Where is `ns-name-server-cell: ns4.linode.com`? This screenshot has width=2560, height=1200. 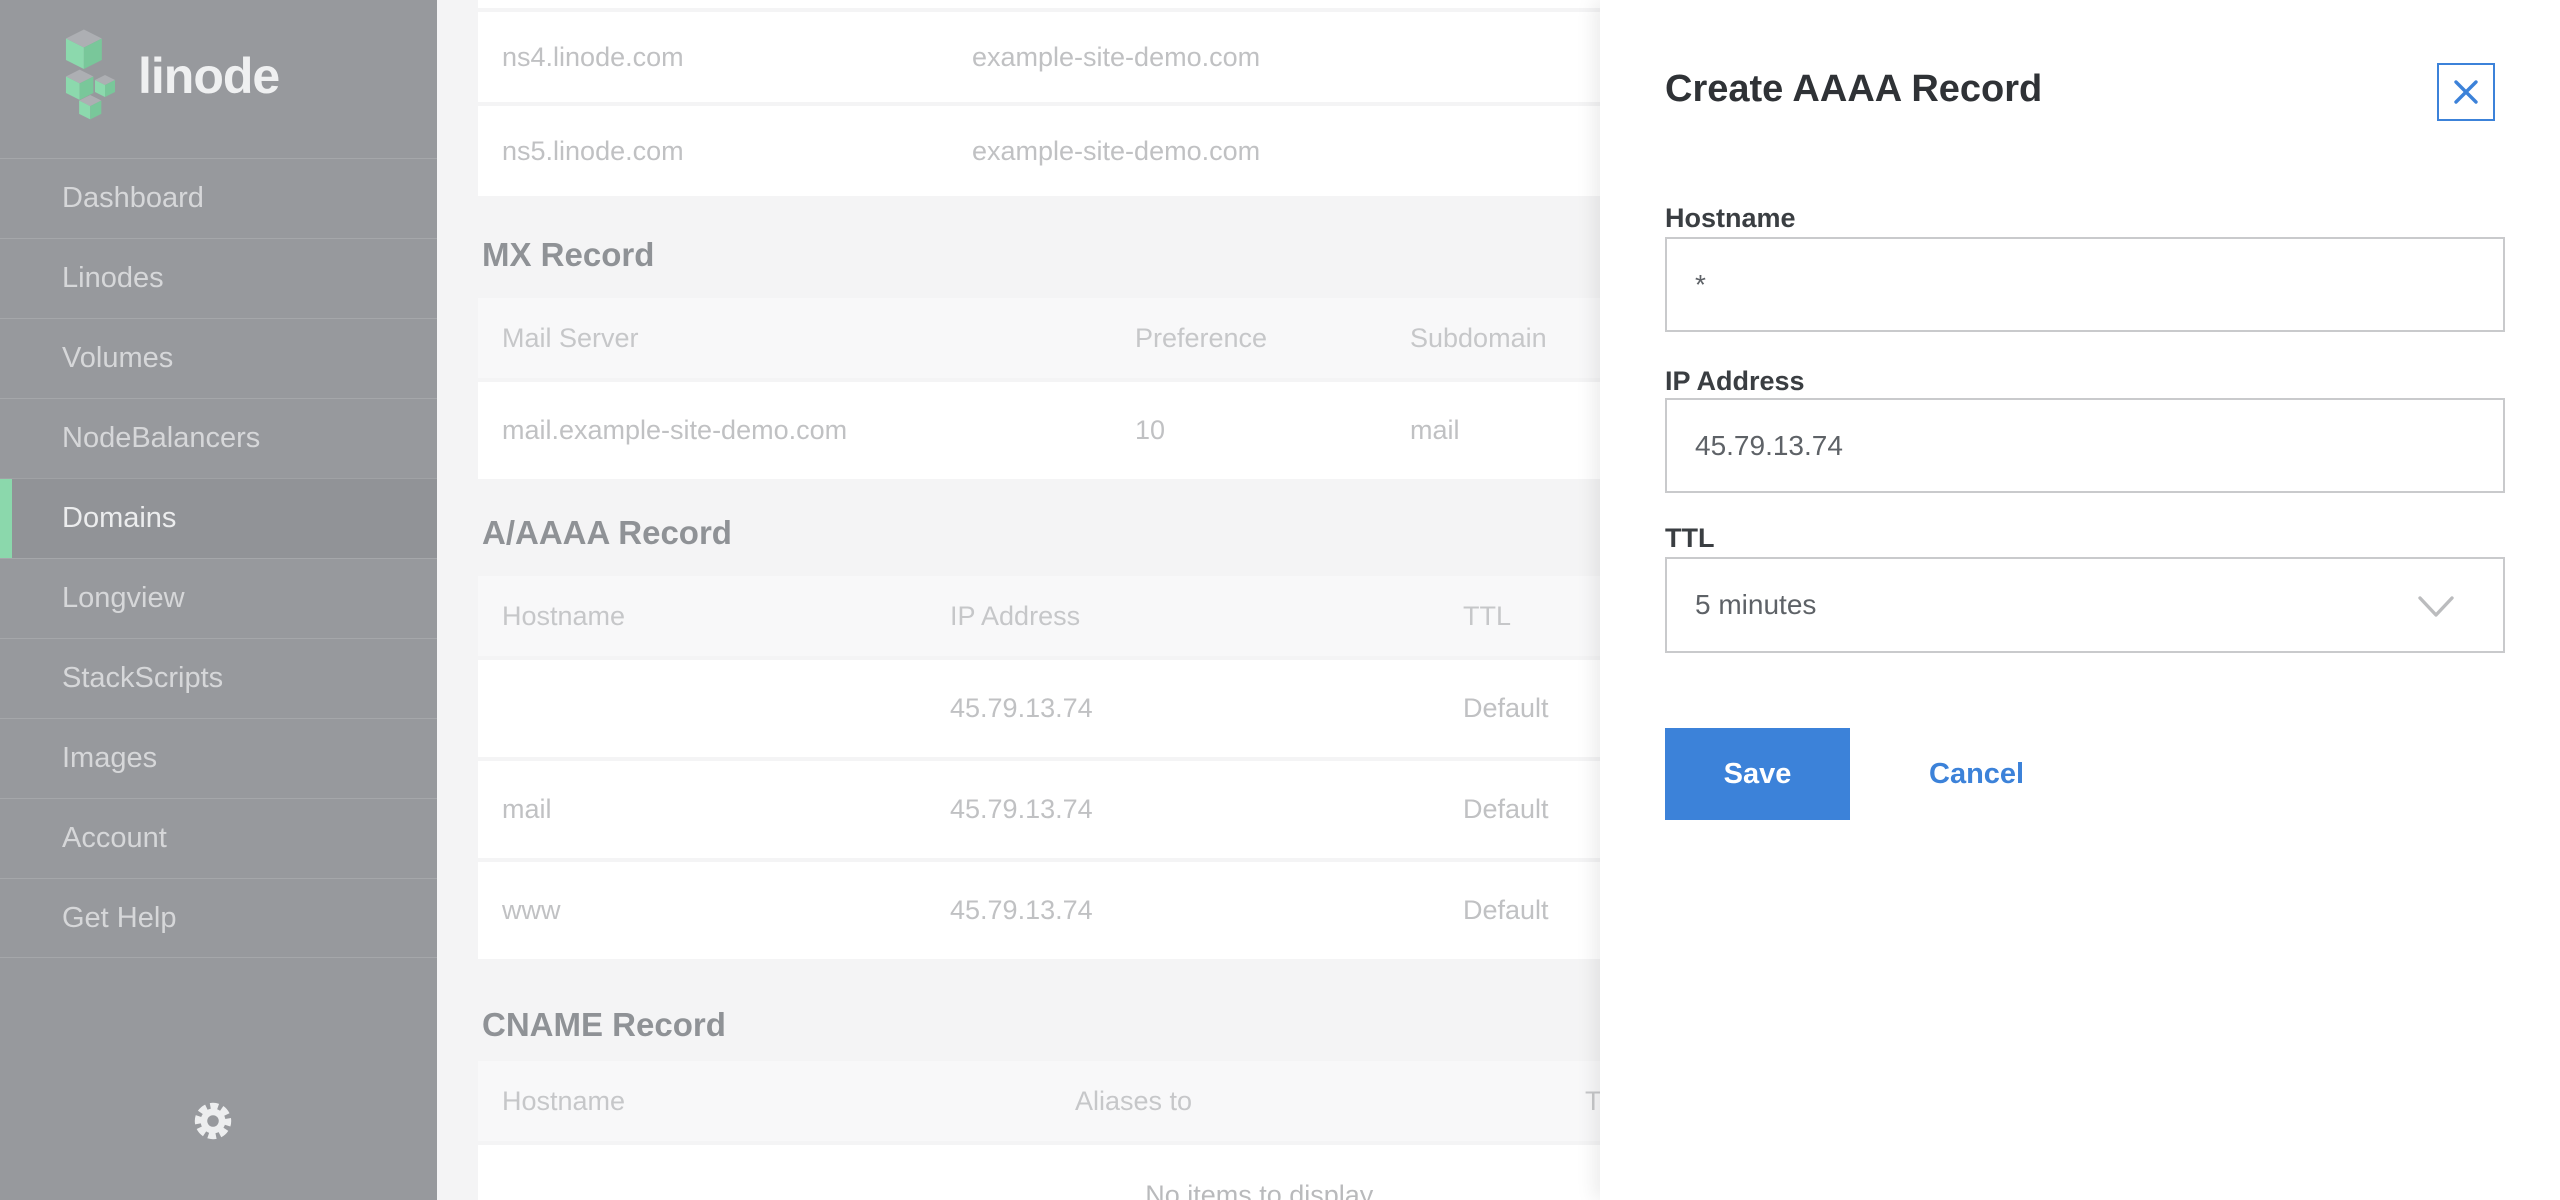 ns-name-server-cell: ns4.linode.com is located at coordinates (593, 56).